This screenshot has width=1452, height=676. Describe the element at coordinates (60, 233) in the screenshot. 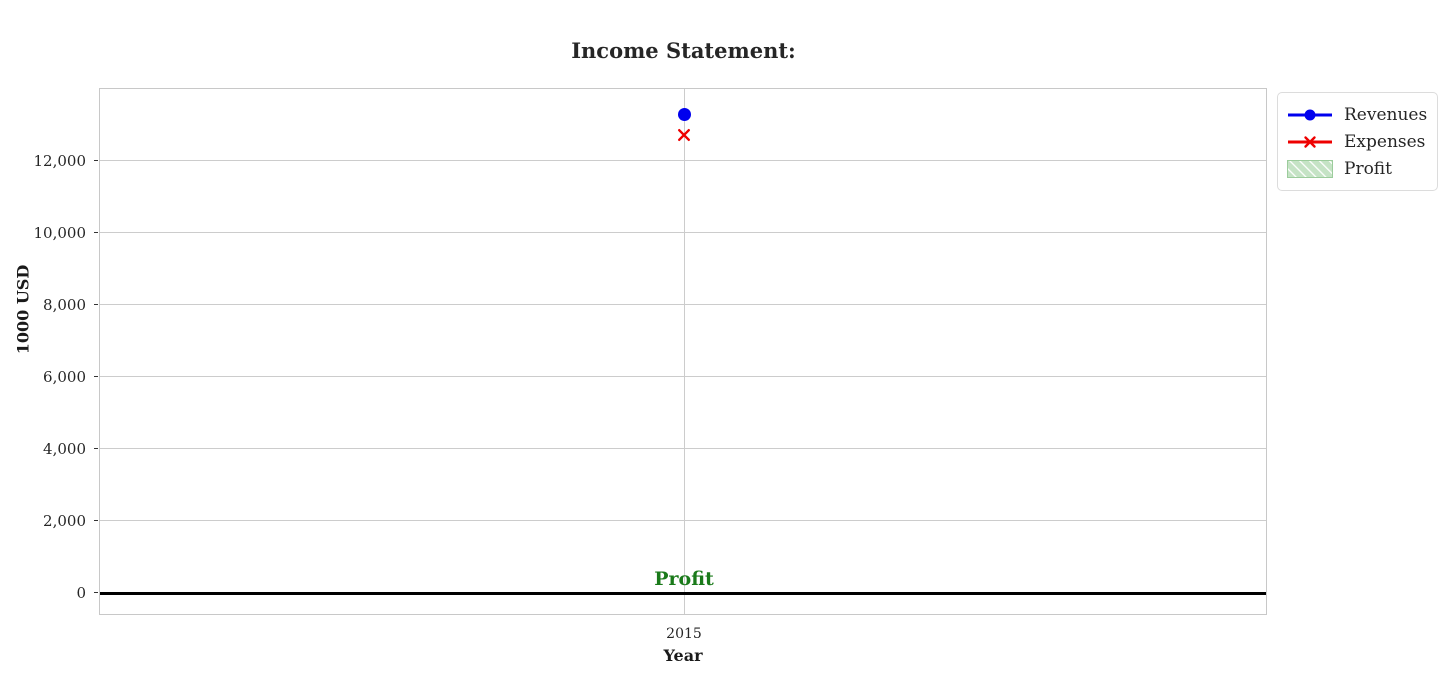

I see `y-tick-label-10000: 10,000` at that location.